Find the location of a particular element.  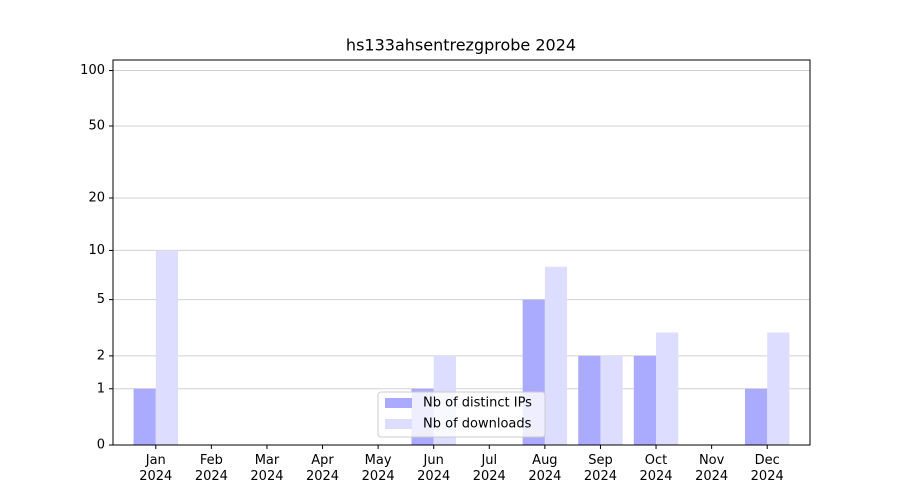

x-tick-label: Dec 2024 is located at coordinates (767, 468).